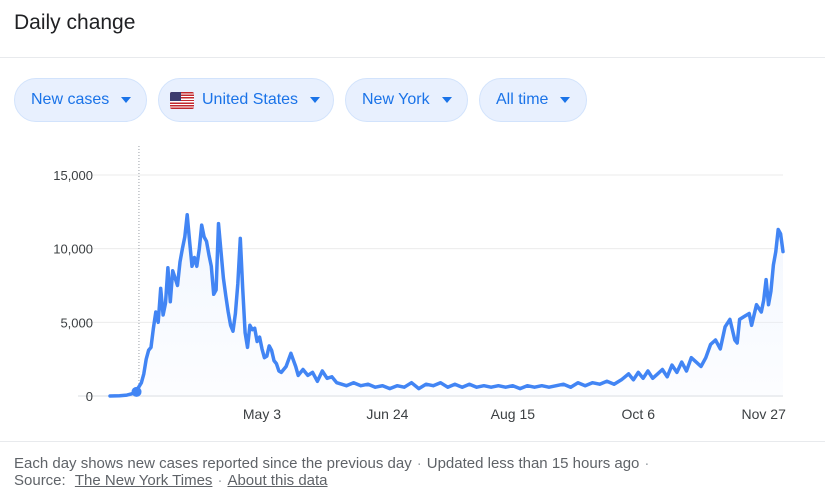  What do you see at coordinates (70, 99) in the screenshot?
I see `metric-label: New cases` at bounding box center [70, 99].